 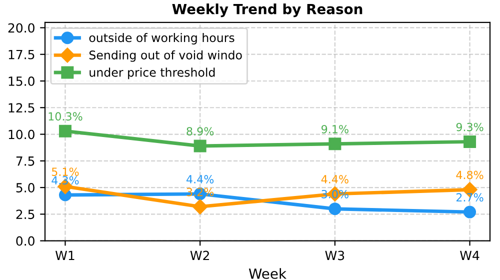 I want to click on y-tick-label: 12.5, so click(x=21, y=108).